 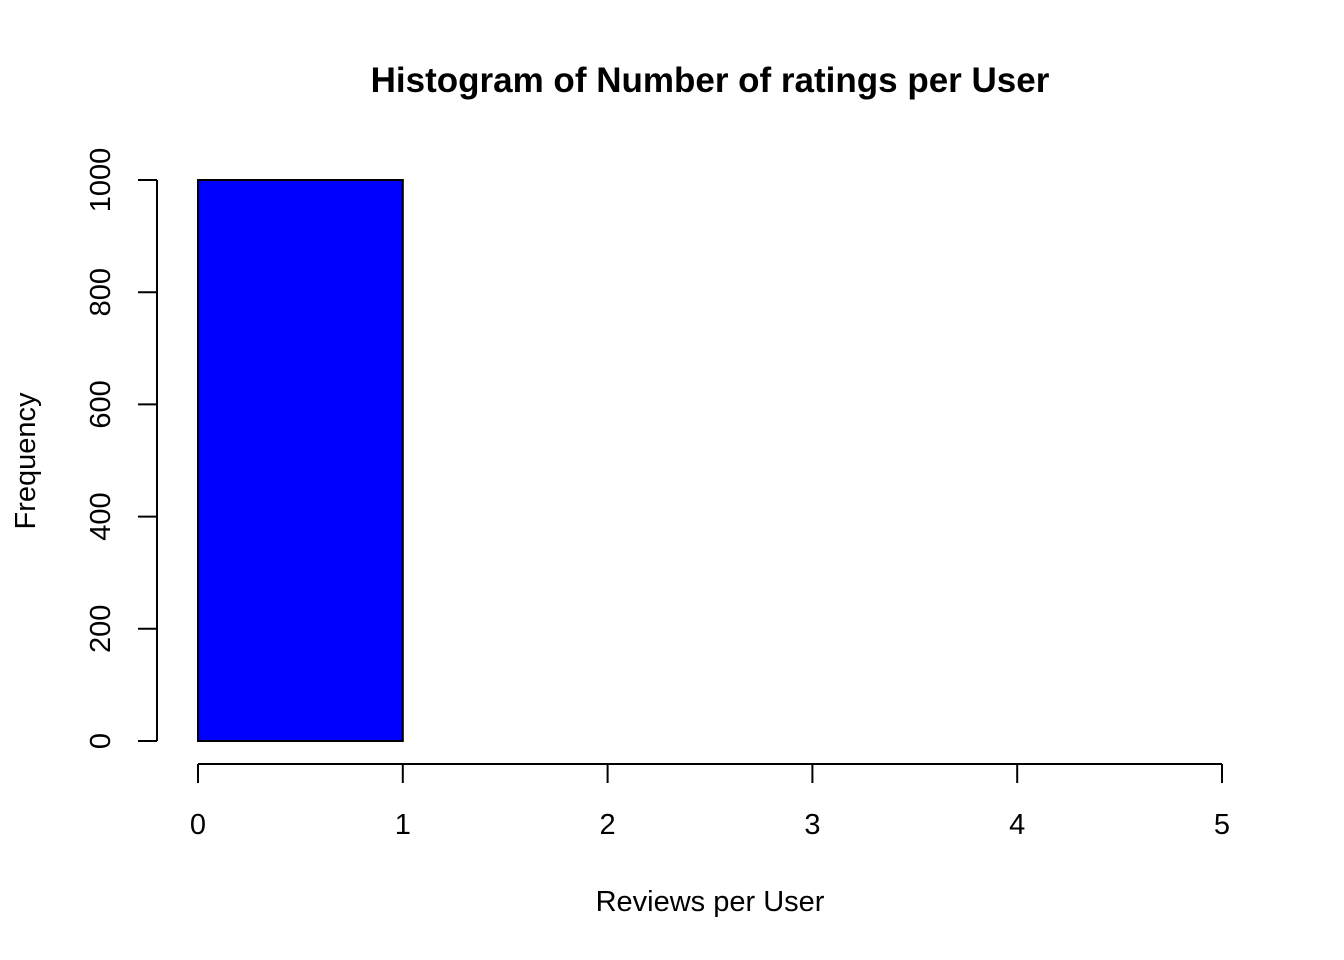 I want to click on y-axis-label: Frequency, so click(x=26, y=461).